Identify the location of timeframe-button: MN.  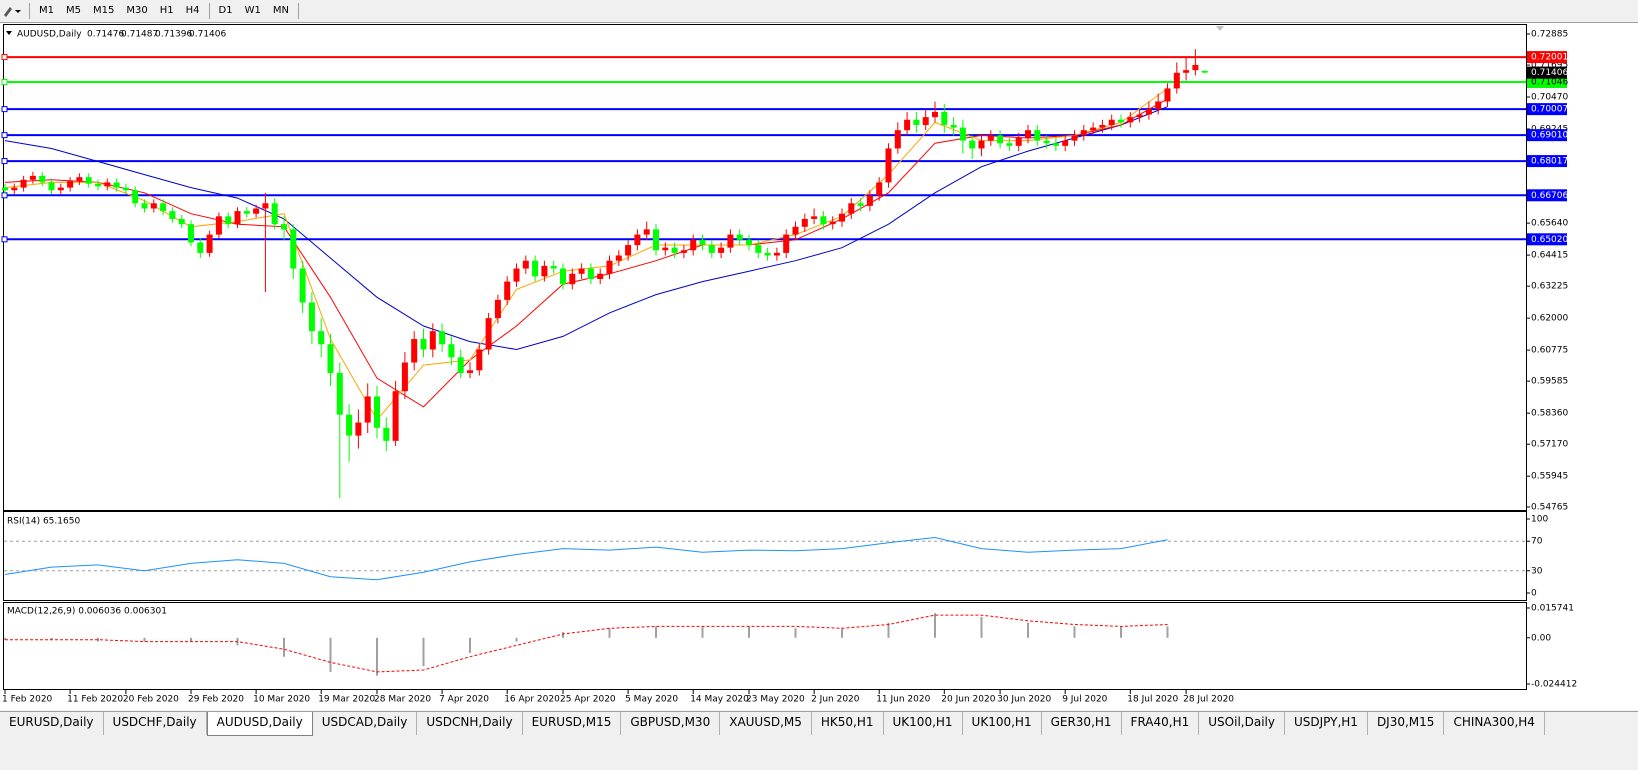
(280, 10).